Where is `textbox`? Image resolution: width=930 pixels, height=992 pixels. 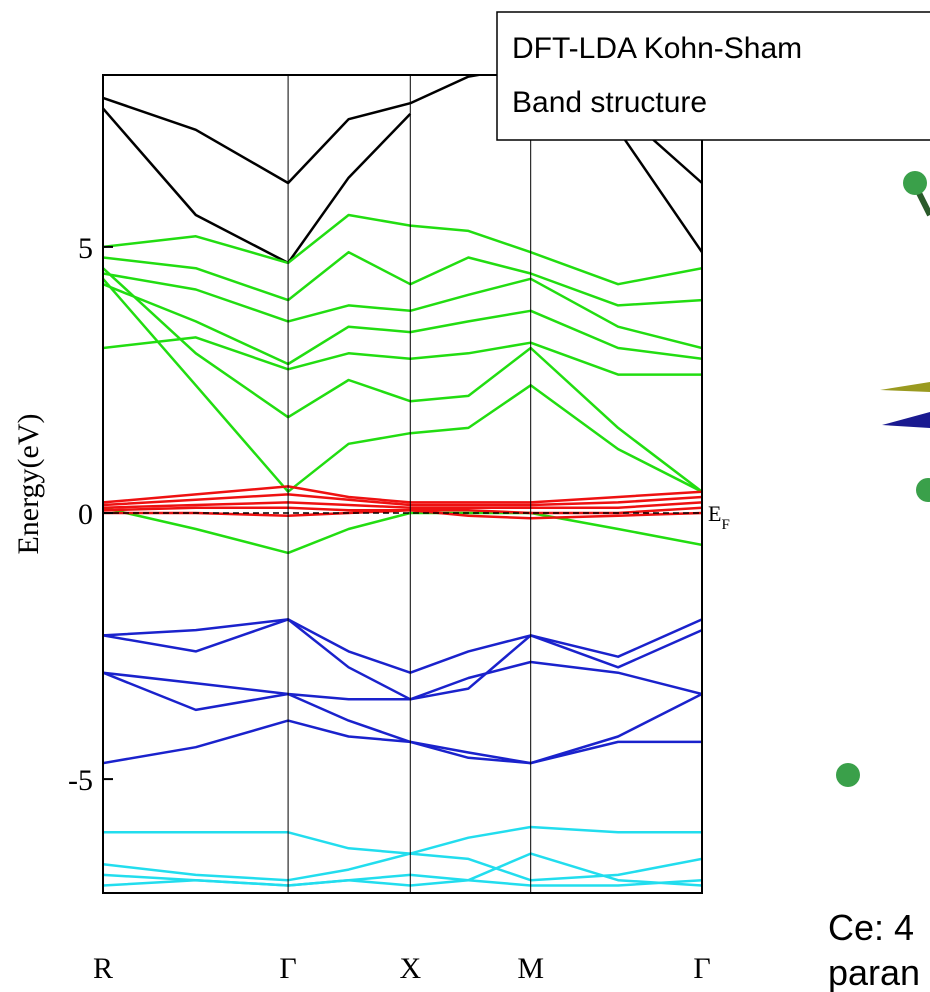 textbox is located at coordinates (713, 76).